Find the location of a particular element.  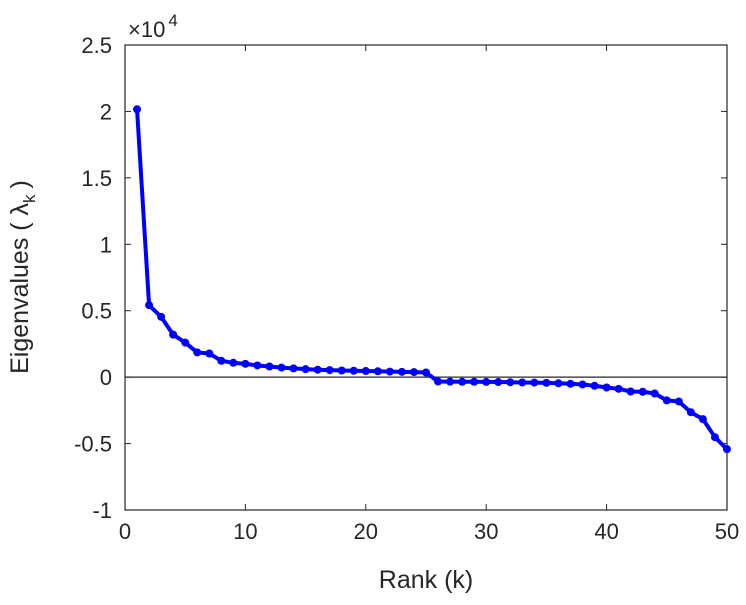

x-tick-label: 40 is located at coordinates (606, 531).